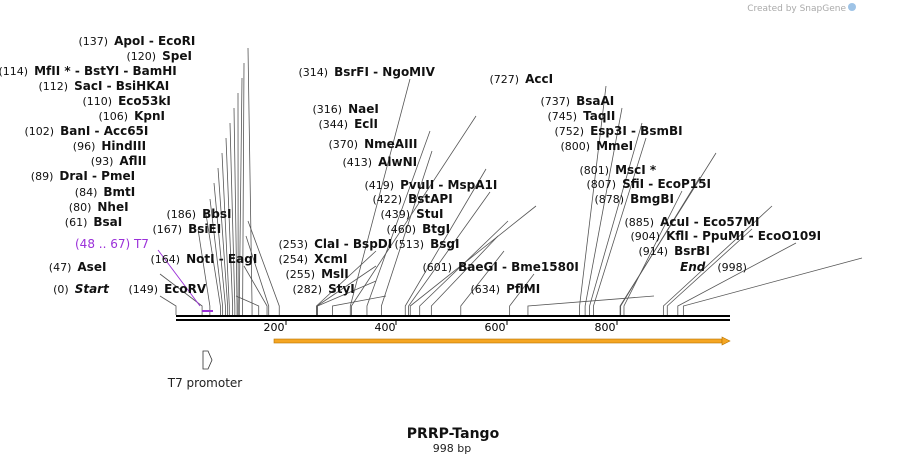 This screenshot has width=906, height=464. I want to click on site-label-text: (164) NotI - EagI, so click(204, 259).